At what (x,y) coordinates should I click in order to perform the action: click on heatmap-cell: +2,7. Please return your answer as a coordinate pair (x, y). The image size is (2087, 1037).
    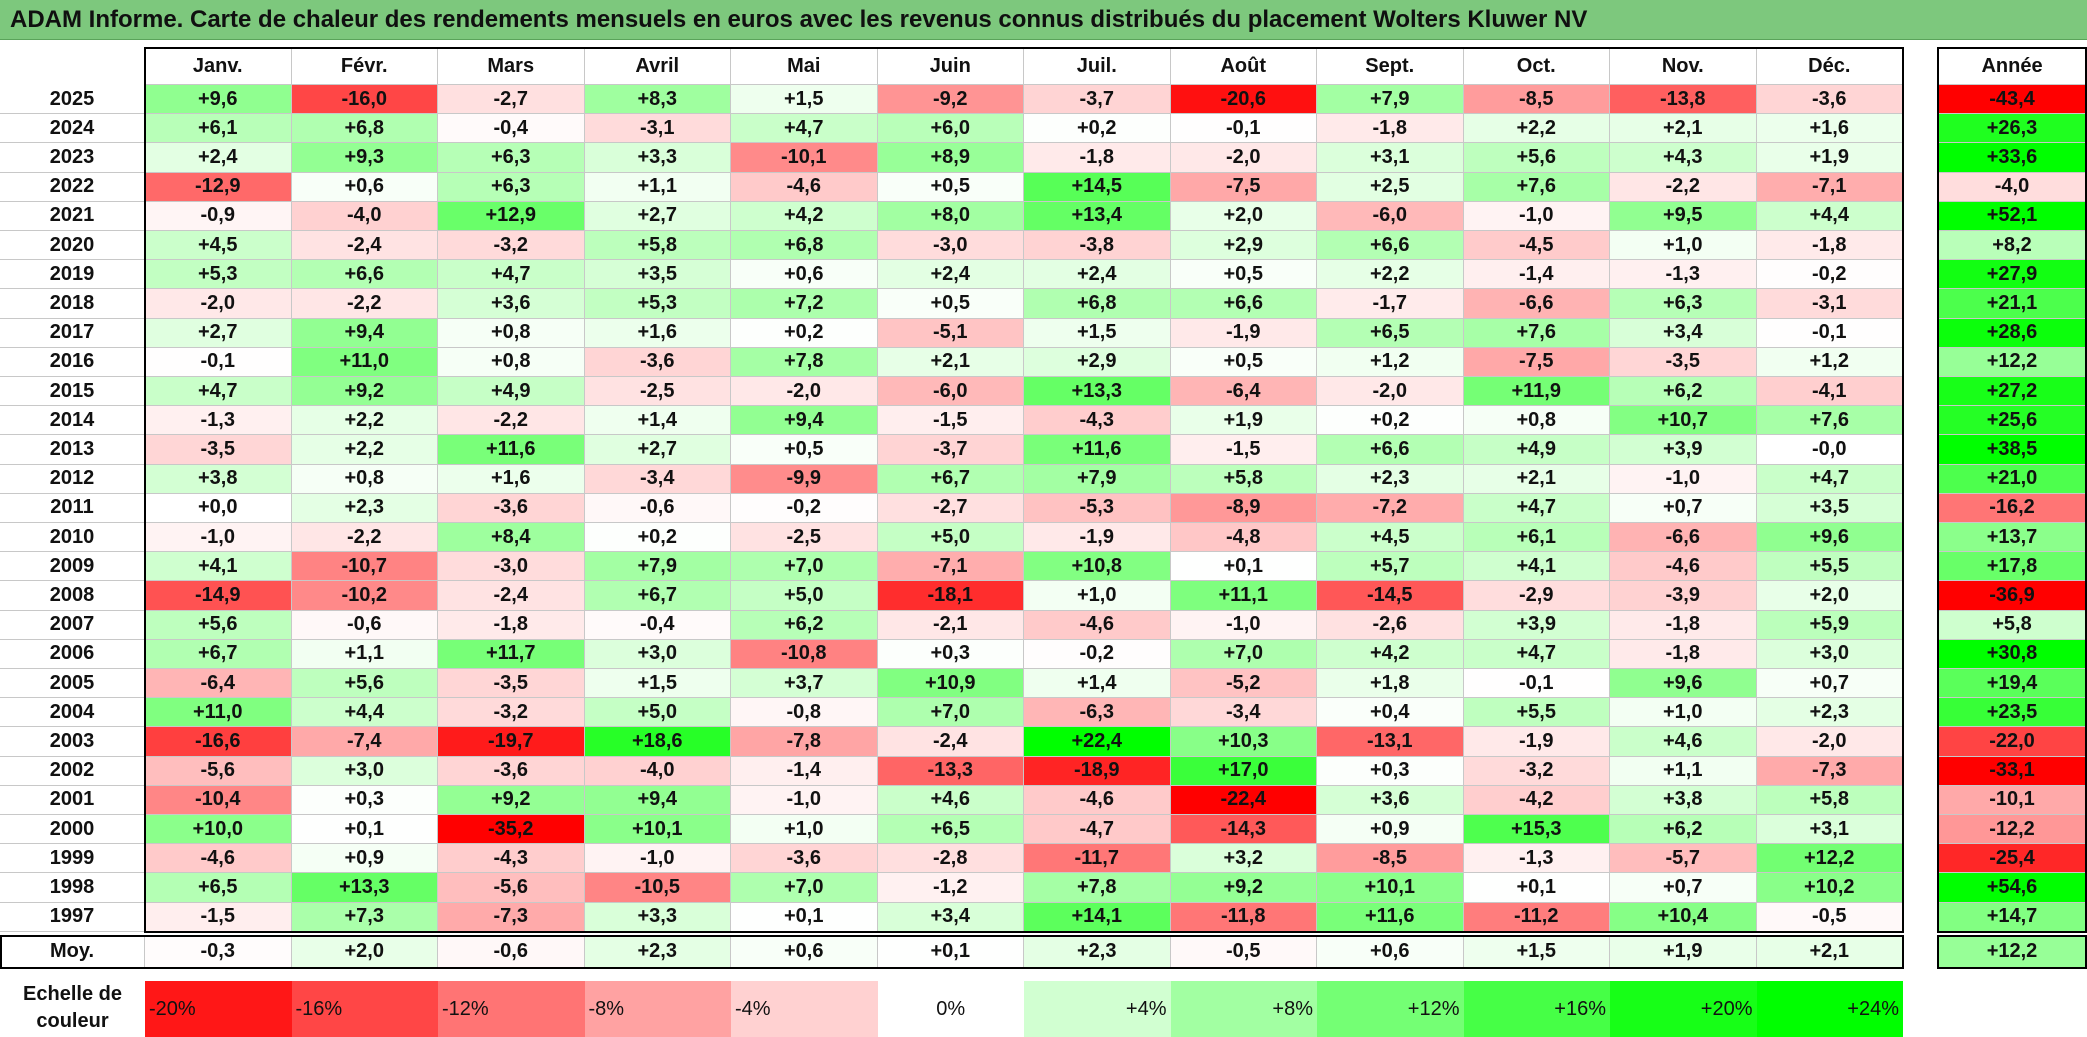
    Looking at the image, I should click on (657, 450).